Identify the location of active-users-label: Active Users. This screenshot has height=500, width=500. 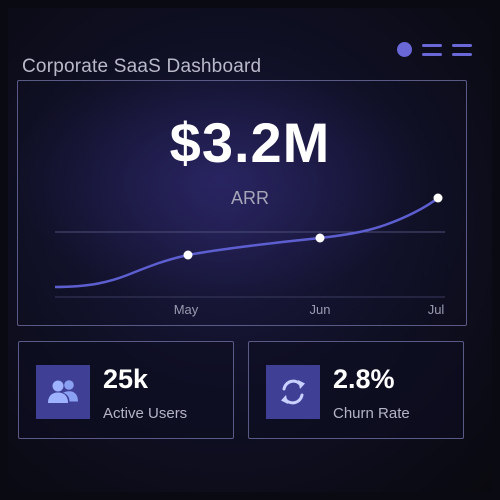
(145, 413).